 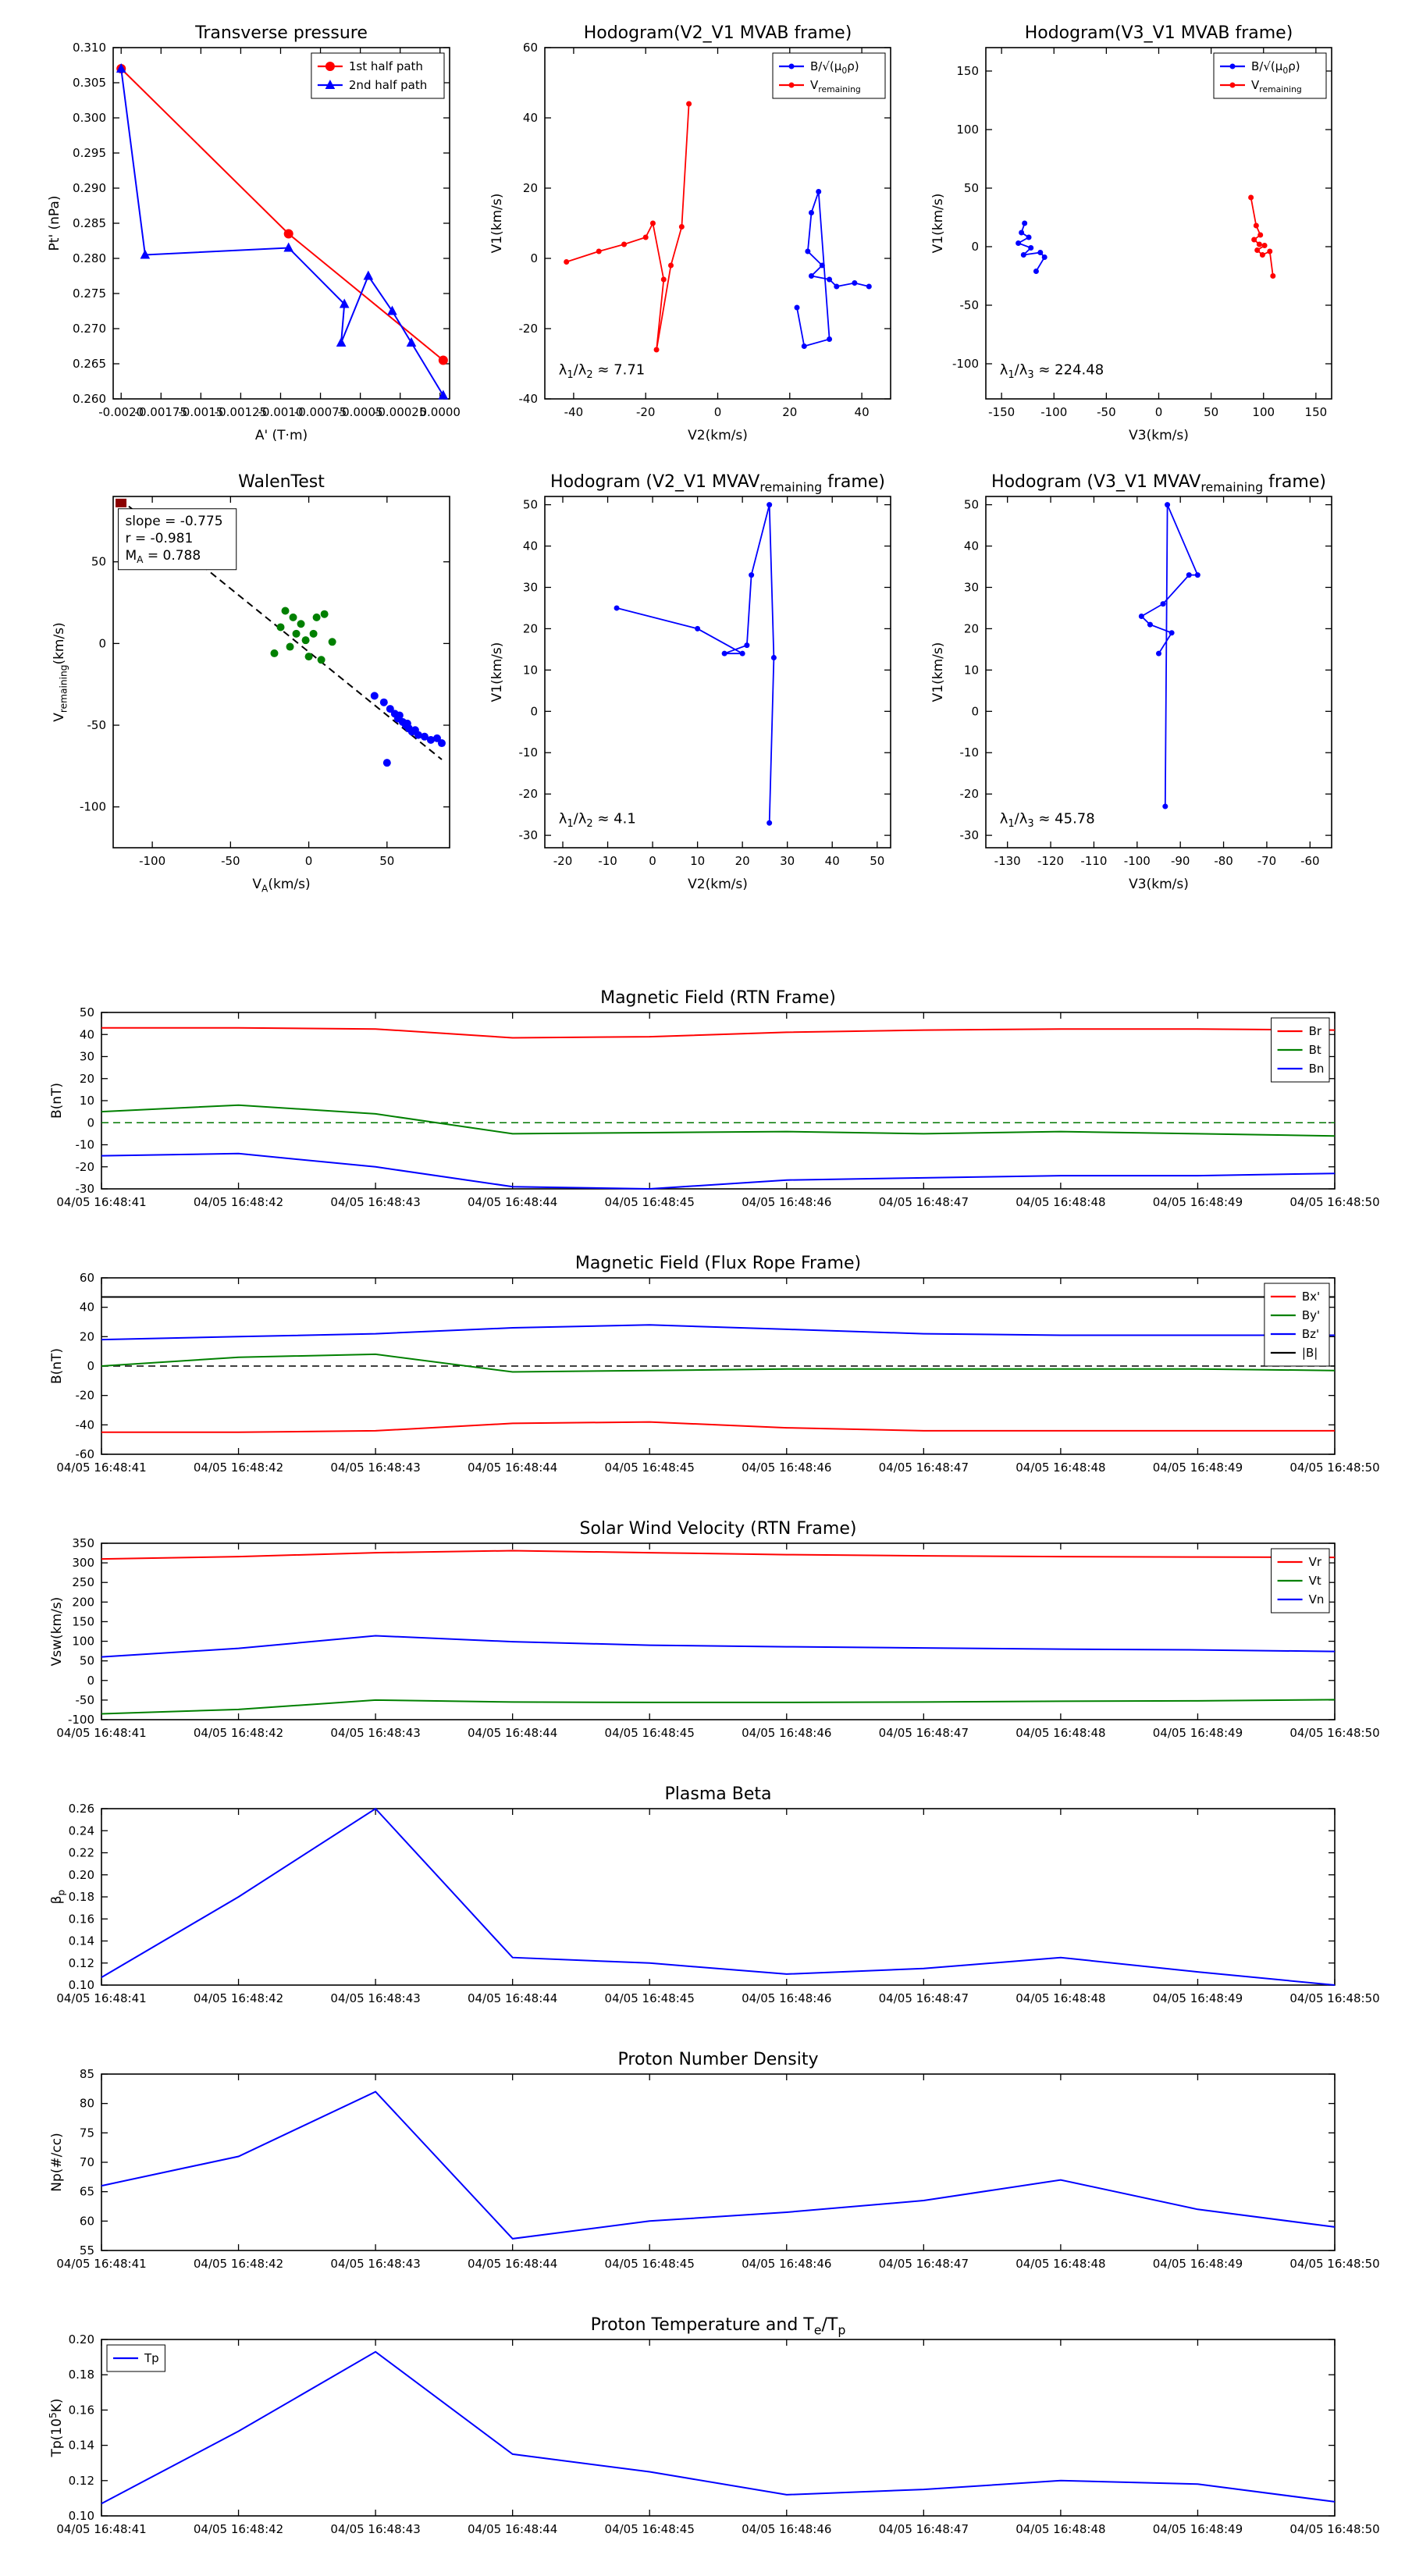 I want to click on x-tick-label: -50, so click(x=231, y=861).